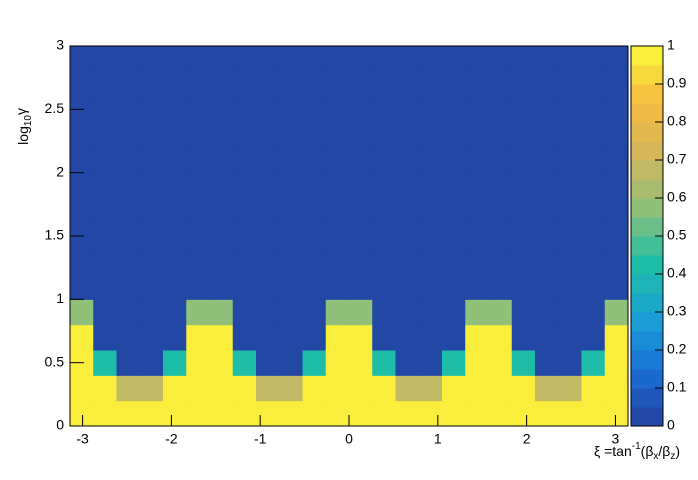  Describe the element at coordinates (655, 456) in the screenshot. I see `x-label-part: x` at that location.